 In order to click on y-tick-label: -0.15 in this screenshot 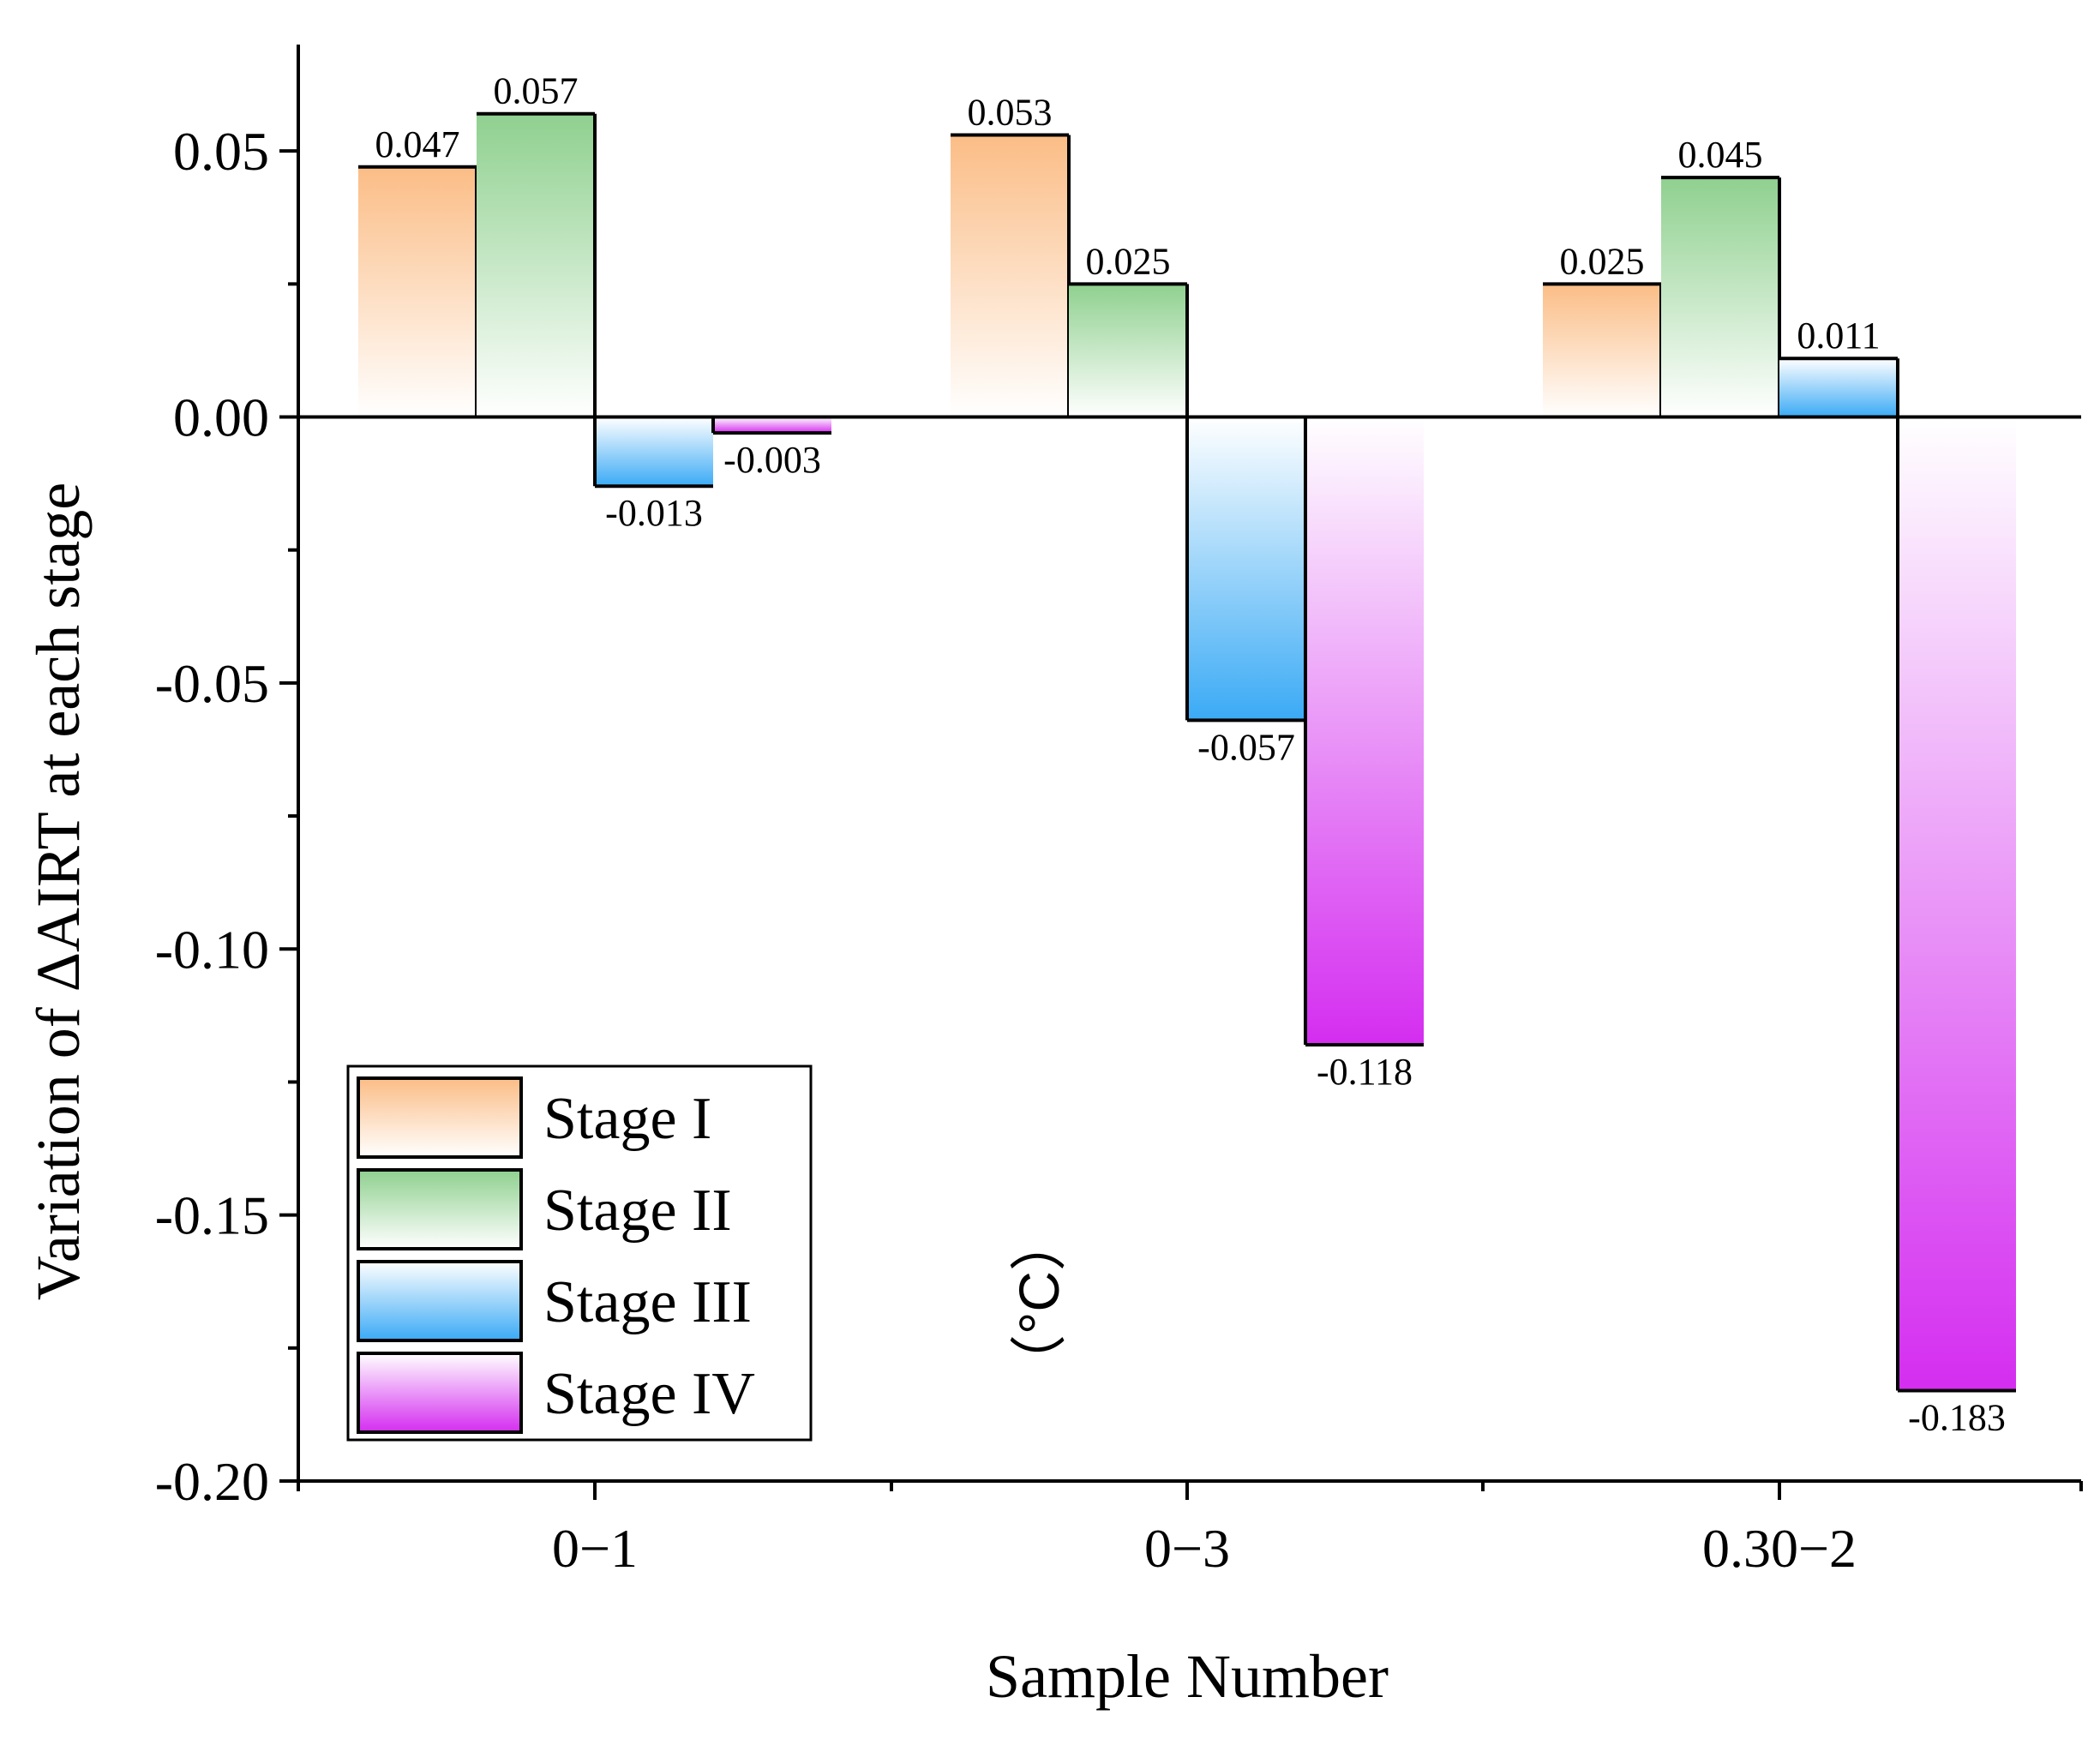, I will do `click(212, 1215)`.